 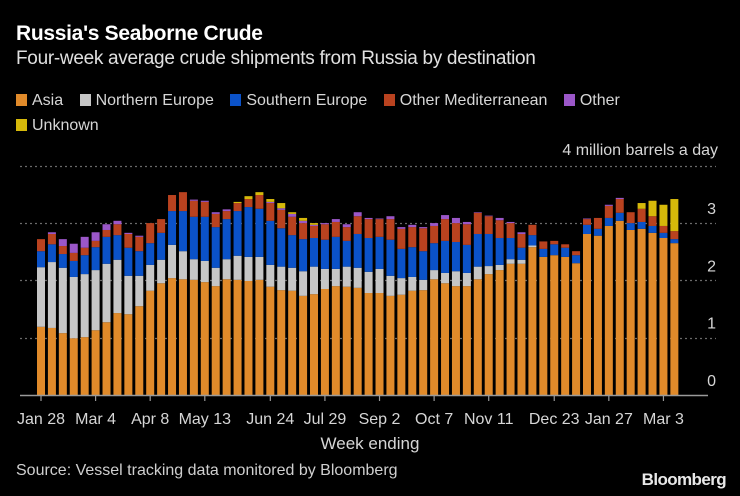 I want to click on y-axis-labels: 0 1 2 3, so click(x=711, y=295).